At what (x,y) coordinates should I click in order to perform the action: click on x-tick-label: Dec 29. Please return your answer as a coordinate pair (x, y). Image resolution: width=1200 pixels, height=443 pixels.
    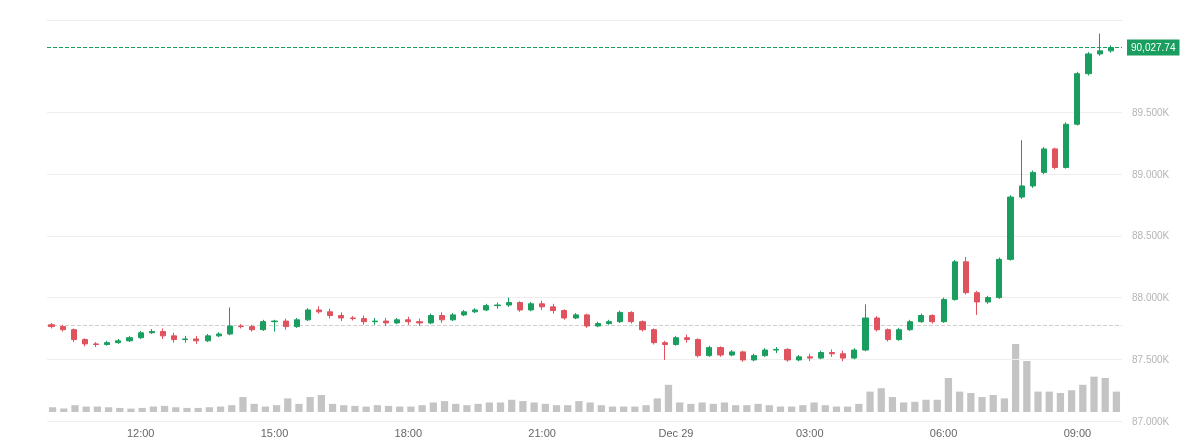
    Looking at the image, I should click on (676, 432).